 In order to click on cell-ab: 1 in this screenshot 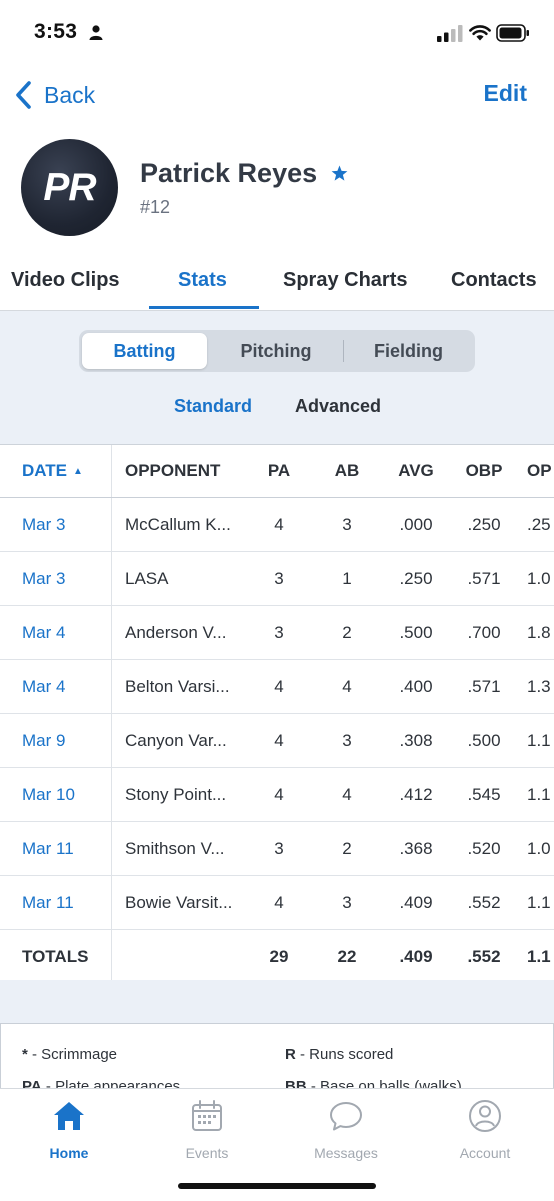, I will do `click(347, 578)`.